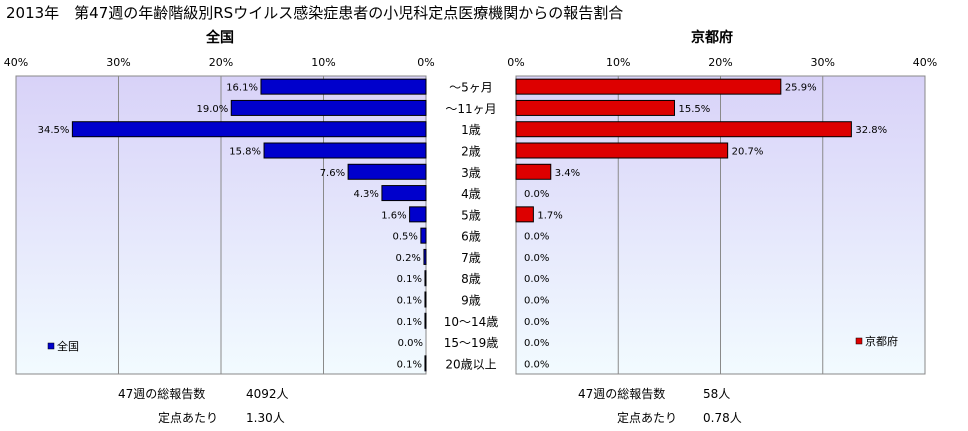 This screenshot has width=968, height=431. I want to click on left-data-label: 0.5%, so click(404, 237).